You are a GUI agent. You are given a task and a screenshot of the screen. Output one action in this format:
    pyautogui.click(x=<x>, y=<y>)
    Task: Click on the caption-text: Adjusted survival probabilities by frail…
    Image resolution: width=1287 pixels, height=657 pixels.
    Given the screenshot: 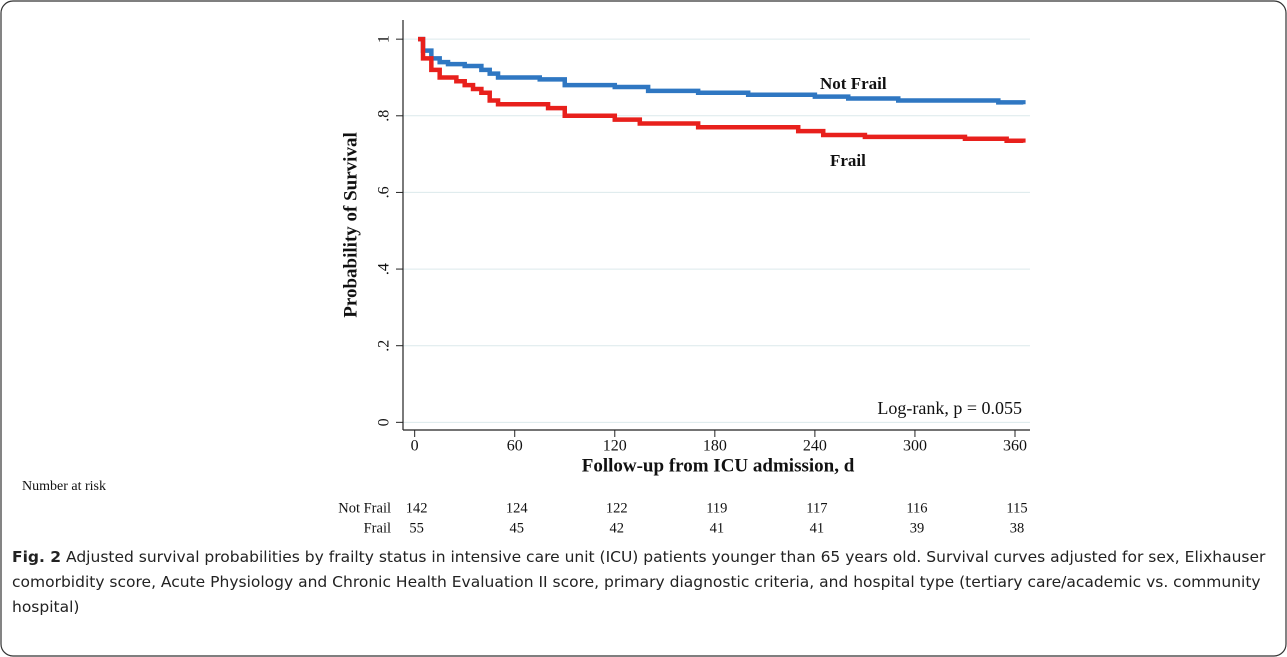 What is the action you would take?
    pyautogui.click(x=639, y=582)
    